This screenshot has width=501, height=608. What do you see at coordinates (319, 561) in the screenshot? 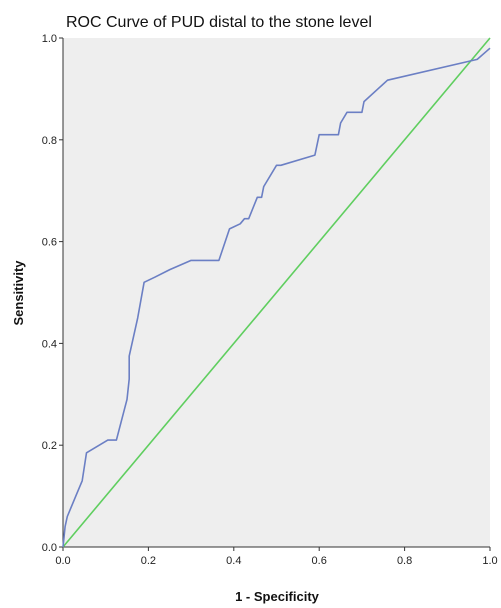
I see `x-tick-label: 0.6` at bounding box center [319, 561].